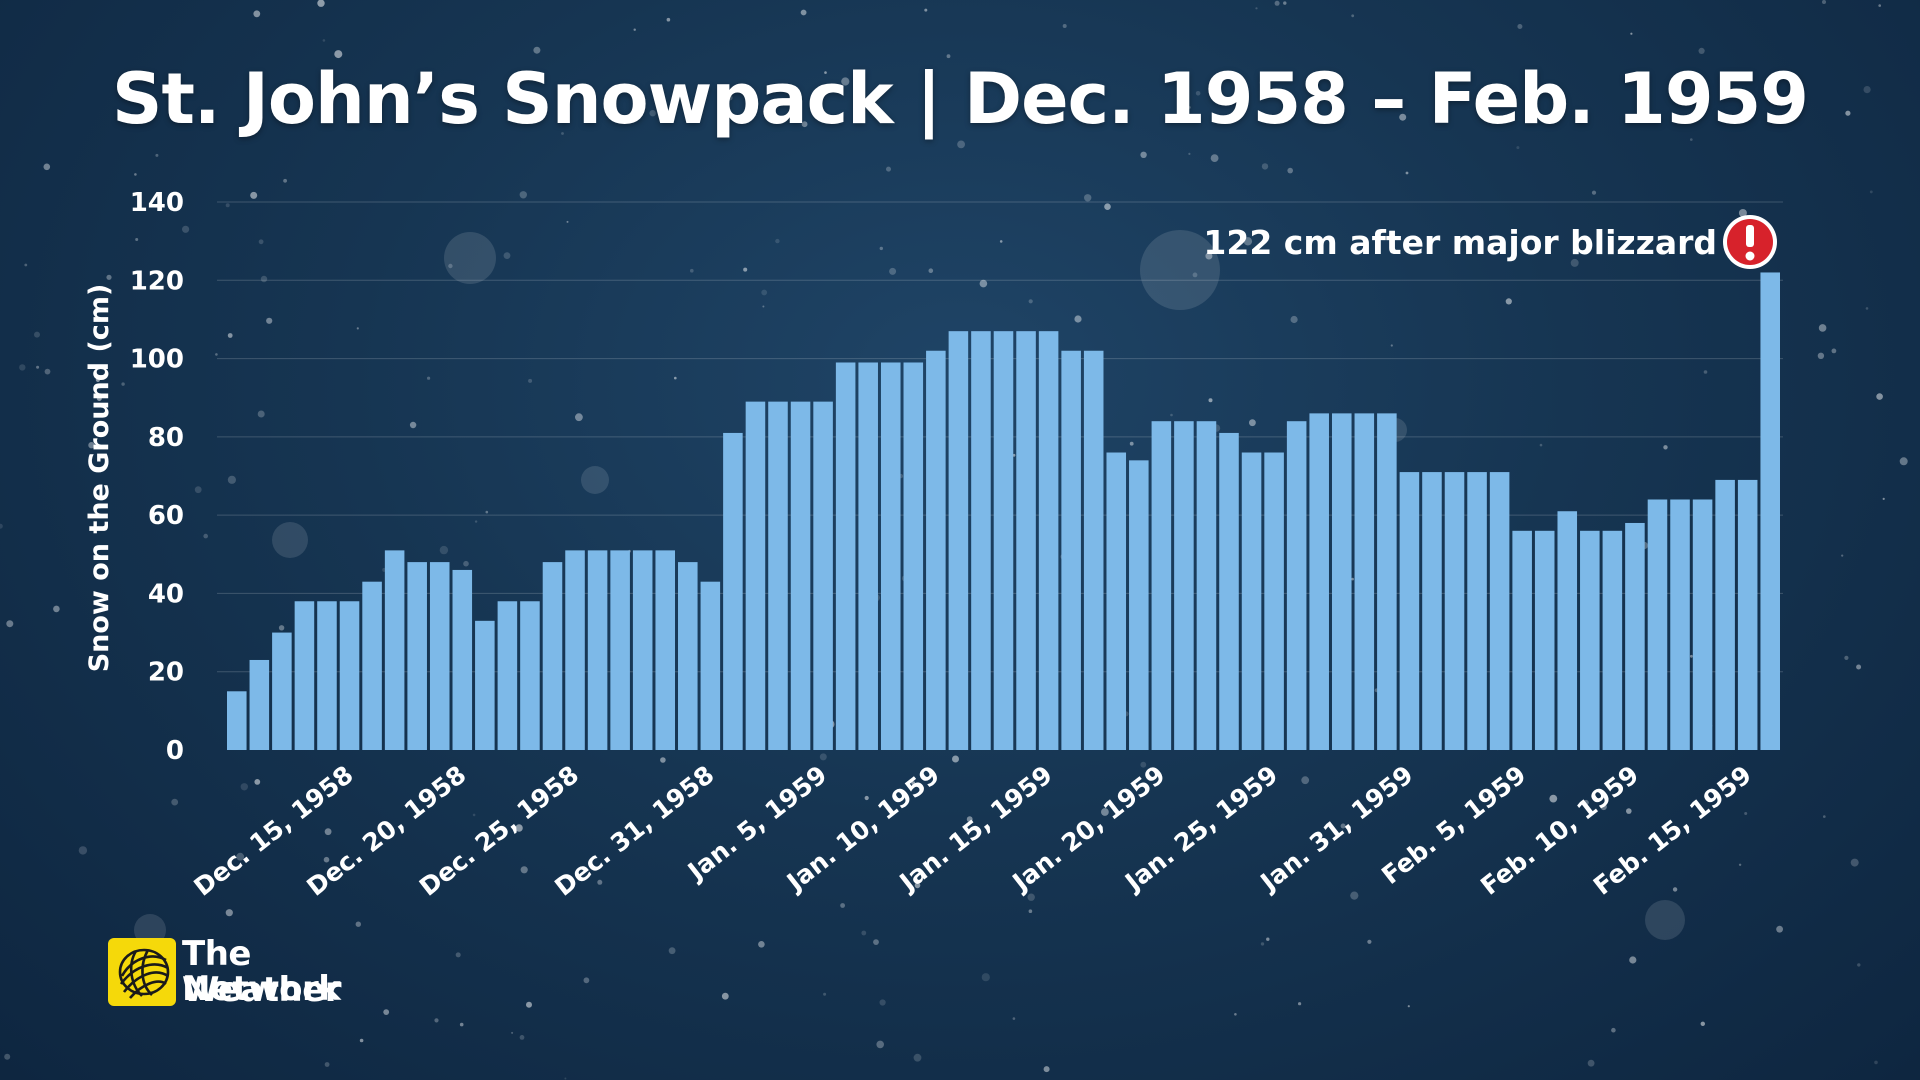 Image resolution: width=1920 pixels, height=1080 pixels. What do you see at coordinates (262, 972) in the screenshot?
I see `logo-text-line1: The Weather` at bounding box center [262, 972].